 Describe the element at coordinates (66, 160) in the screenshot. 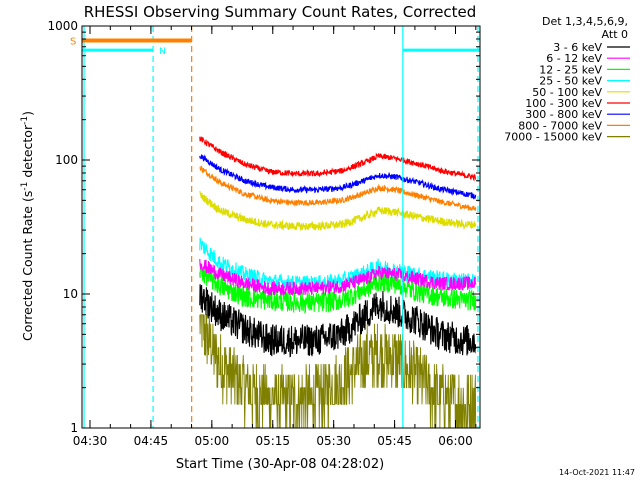

I see `y-tick-label-2: 100` at that location.